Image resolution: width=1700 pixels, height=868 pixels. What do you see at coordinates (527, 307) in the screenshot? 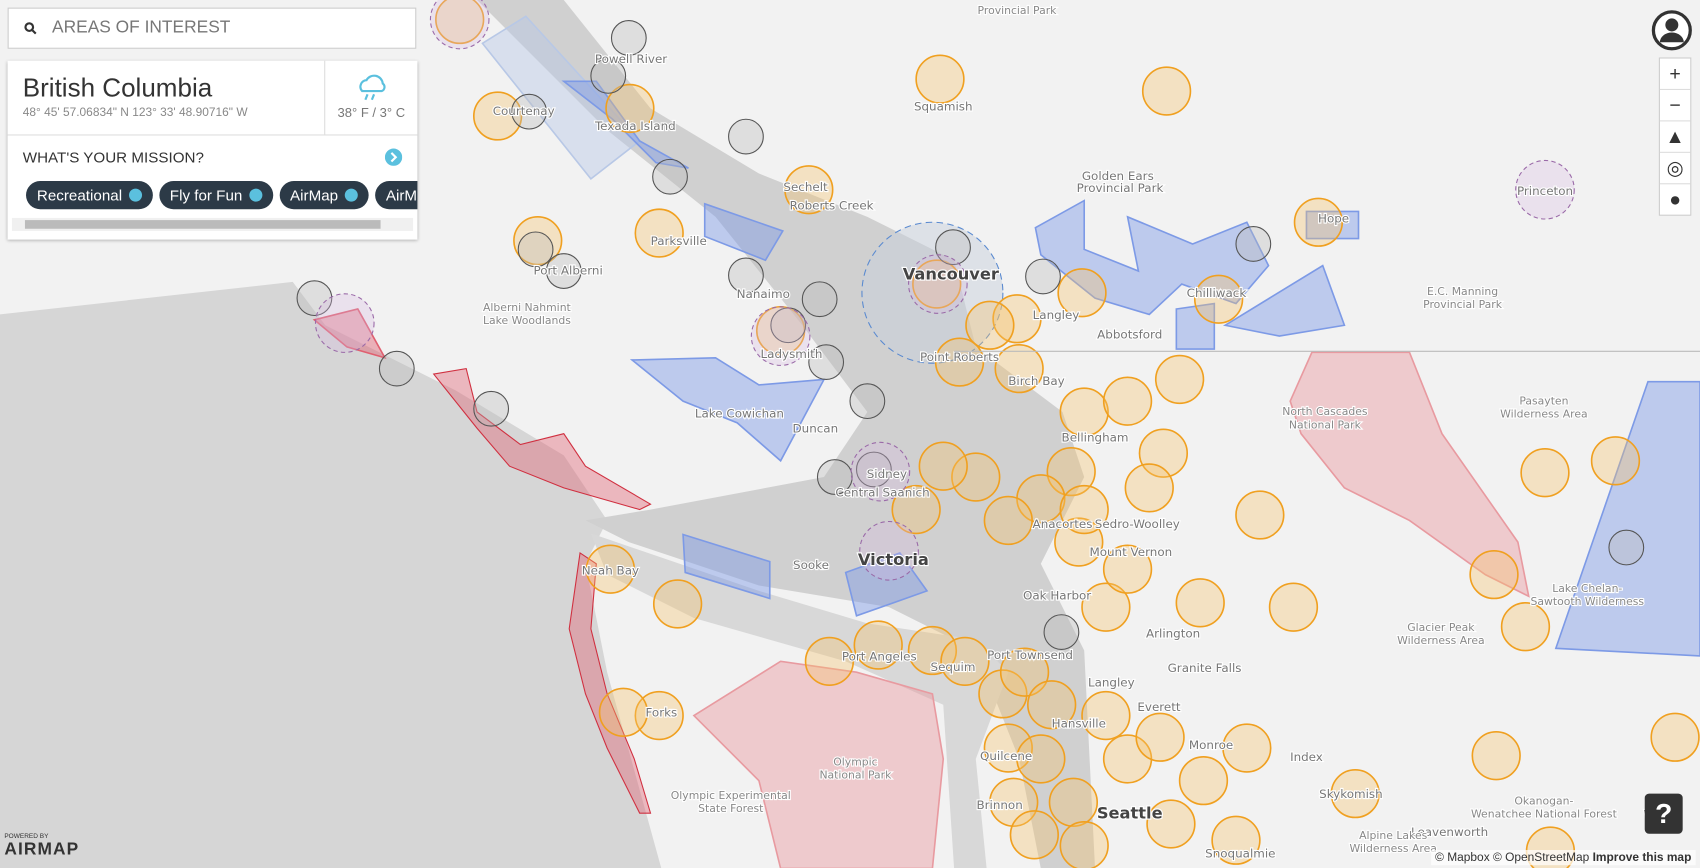
I see `place-label: Alberni Nahmint` at bounding box center [527, 307].